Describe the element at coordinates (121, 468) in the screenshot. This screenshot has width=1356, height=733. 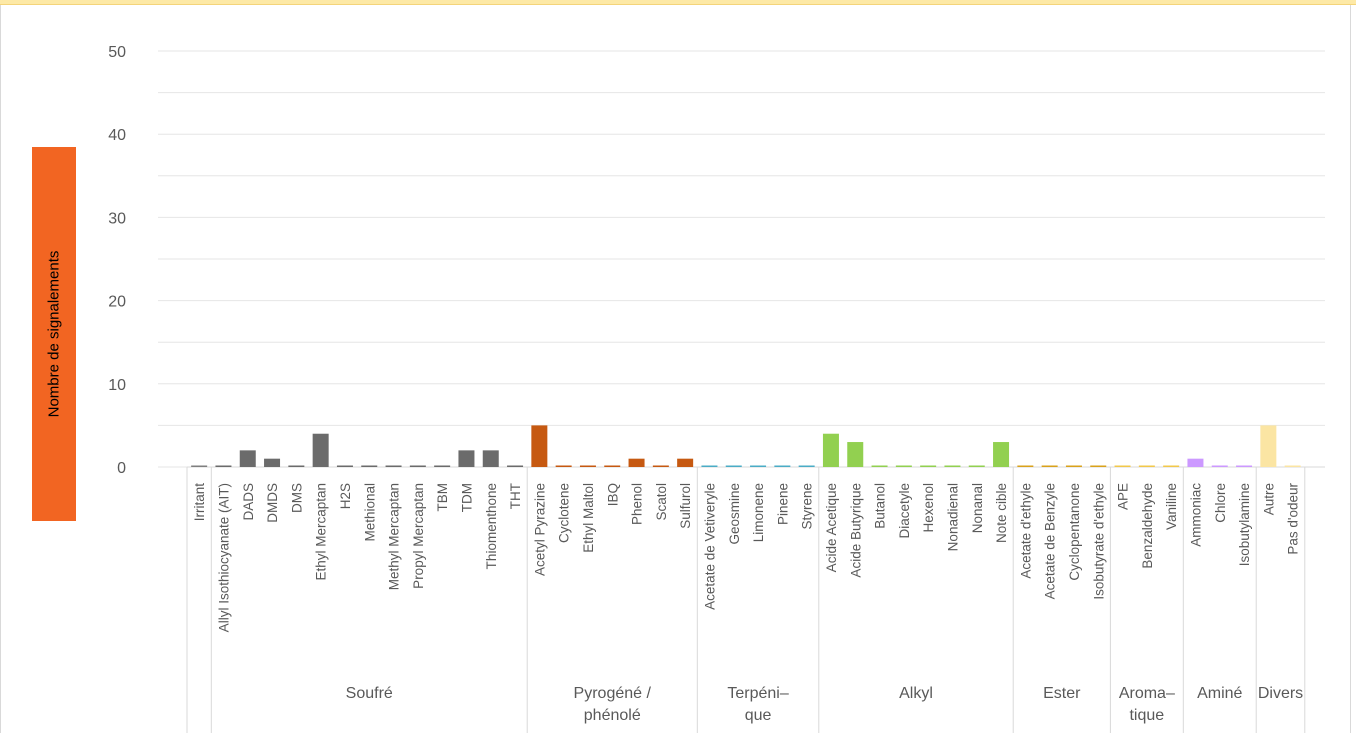
I see `y-tick-label: 0` at that location.